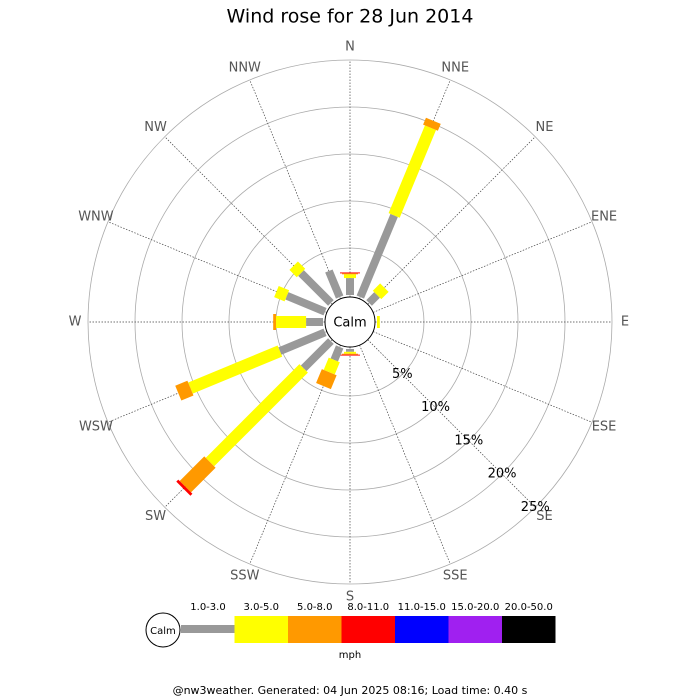 The image size is (700, 700). What do you see at coordinates (261, 607) in the screenshot?
I see `legend-label: 3.0-5.0` at bounding box center [261, 607].